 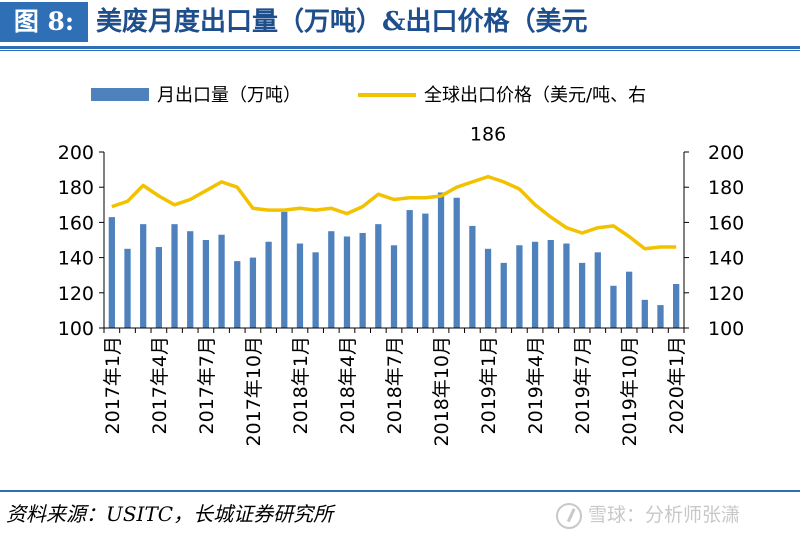 What do you see at coordinates (120, 94) in the screenshot?
I see `legend-swatch-bar` at bounding box center [120, 94].